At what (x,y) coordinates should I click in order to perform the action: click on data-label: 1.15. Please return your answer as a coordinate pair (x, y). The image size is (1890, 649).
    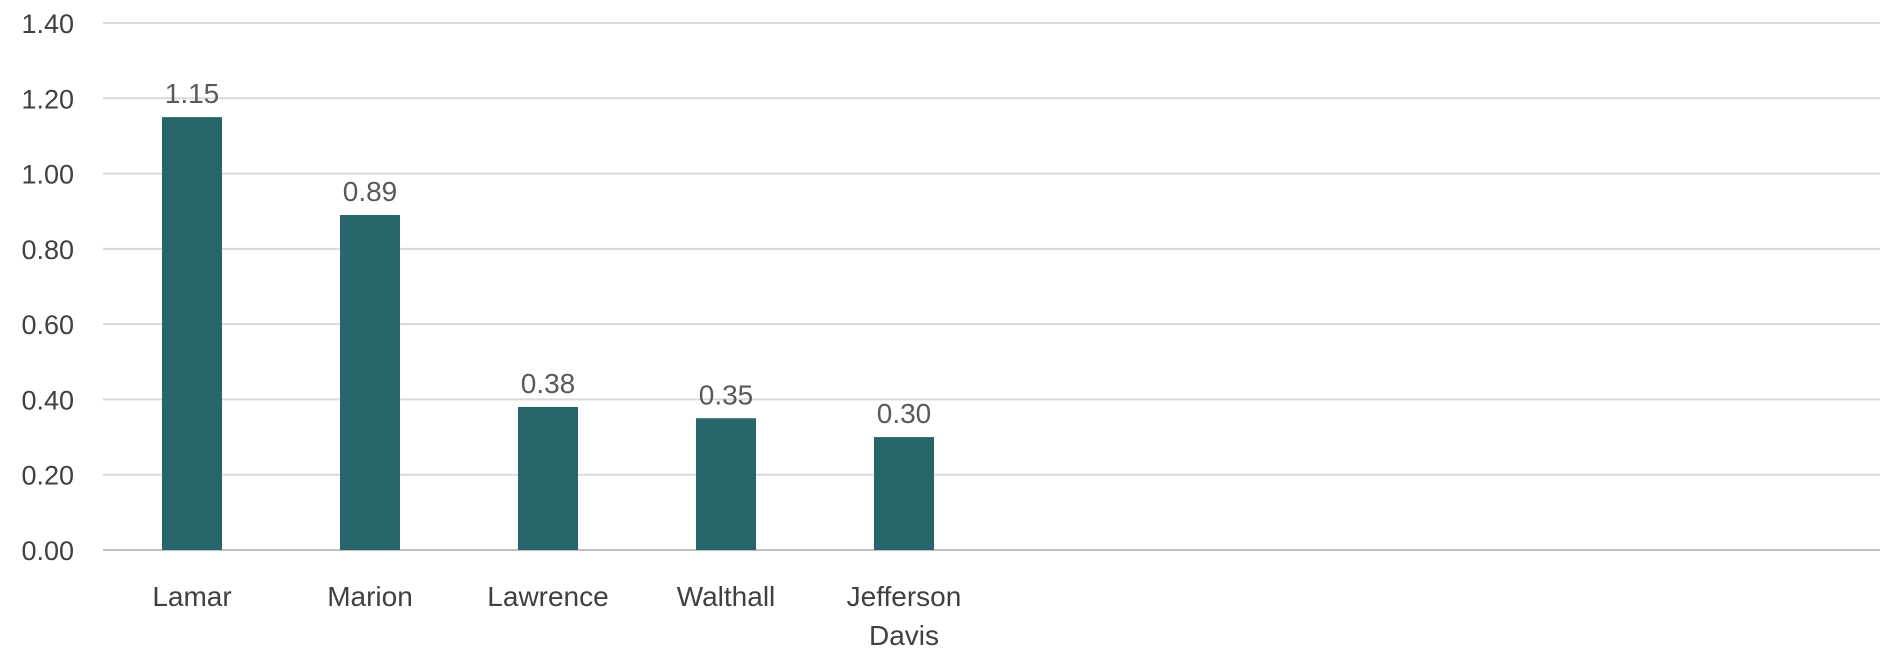
    Looking at the image, I should click on (192, 93).